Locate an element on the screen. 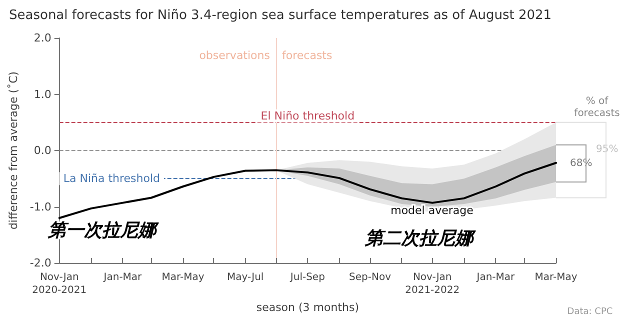  chart-title: Seasonal forecasts for Niño 3.4-region sea surface temperatures as of August 2021 is located at coordinates (280, 15).